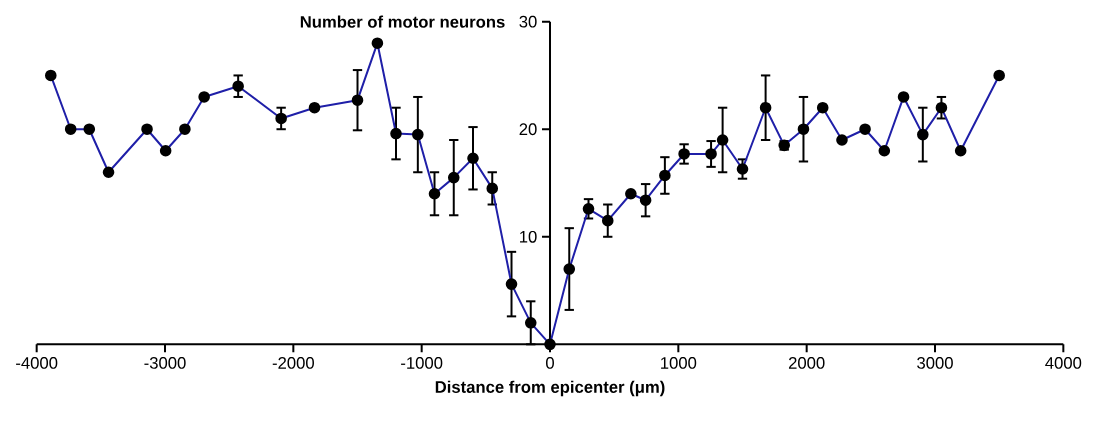 The height and width of the screenshot is (425, 1094). Describe the element at coordinates (935, 363) in the screenshot. I see `x-tick-label: 3000` at that location.